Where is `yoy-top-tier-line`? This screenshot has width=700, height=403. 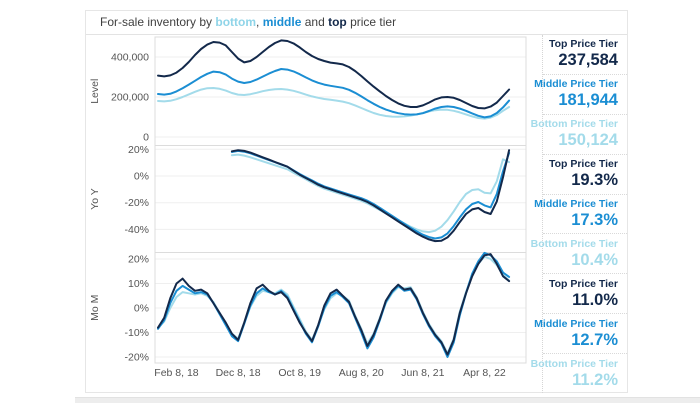
yoy-top-tier-line is located at coordinates (370, 196).